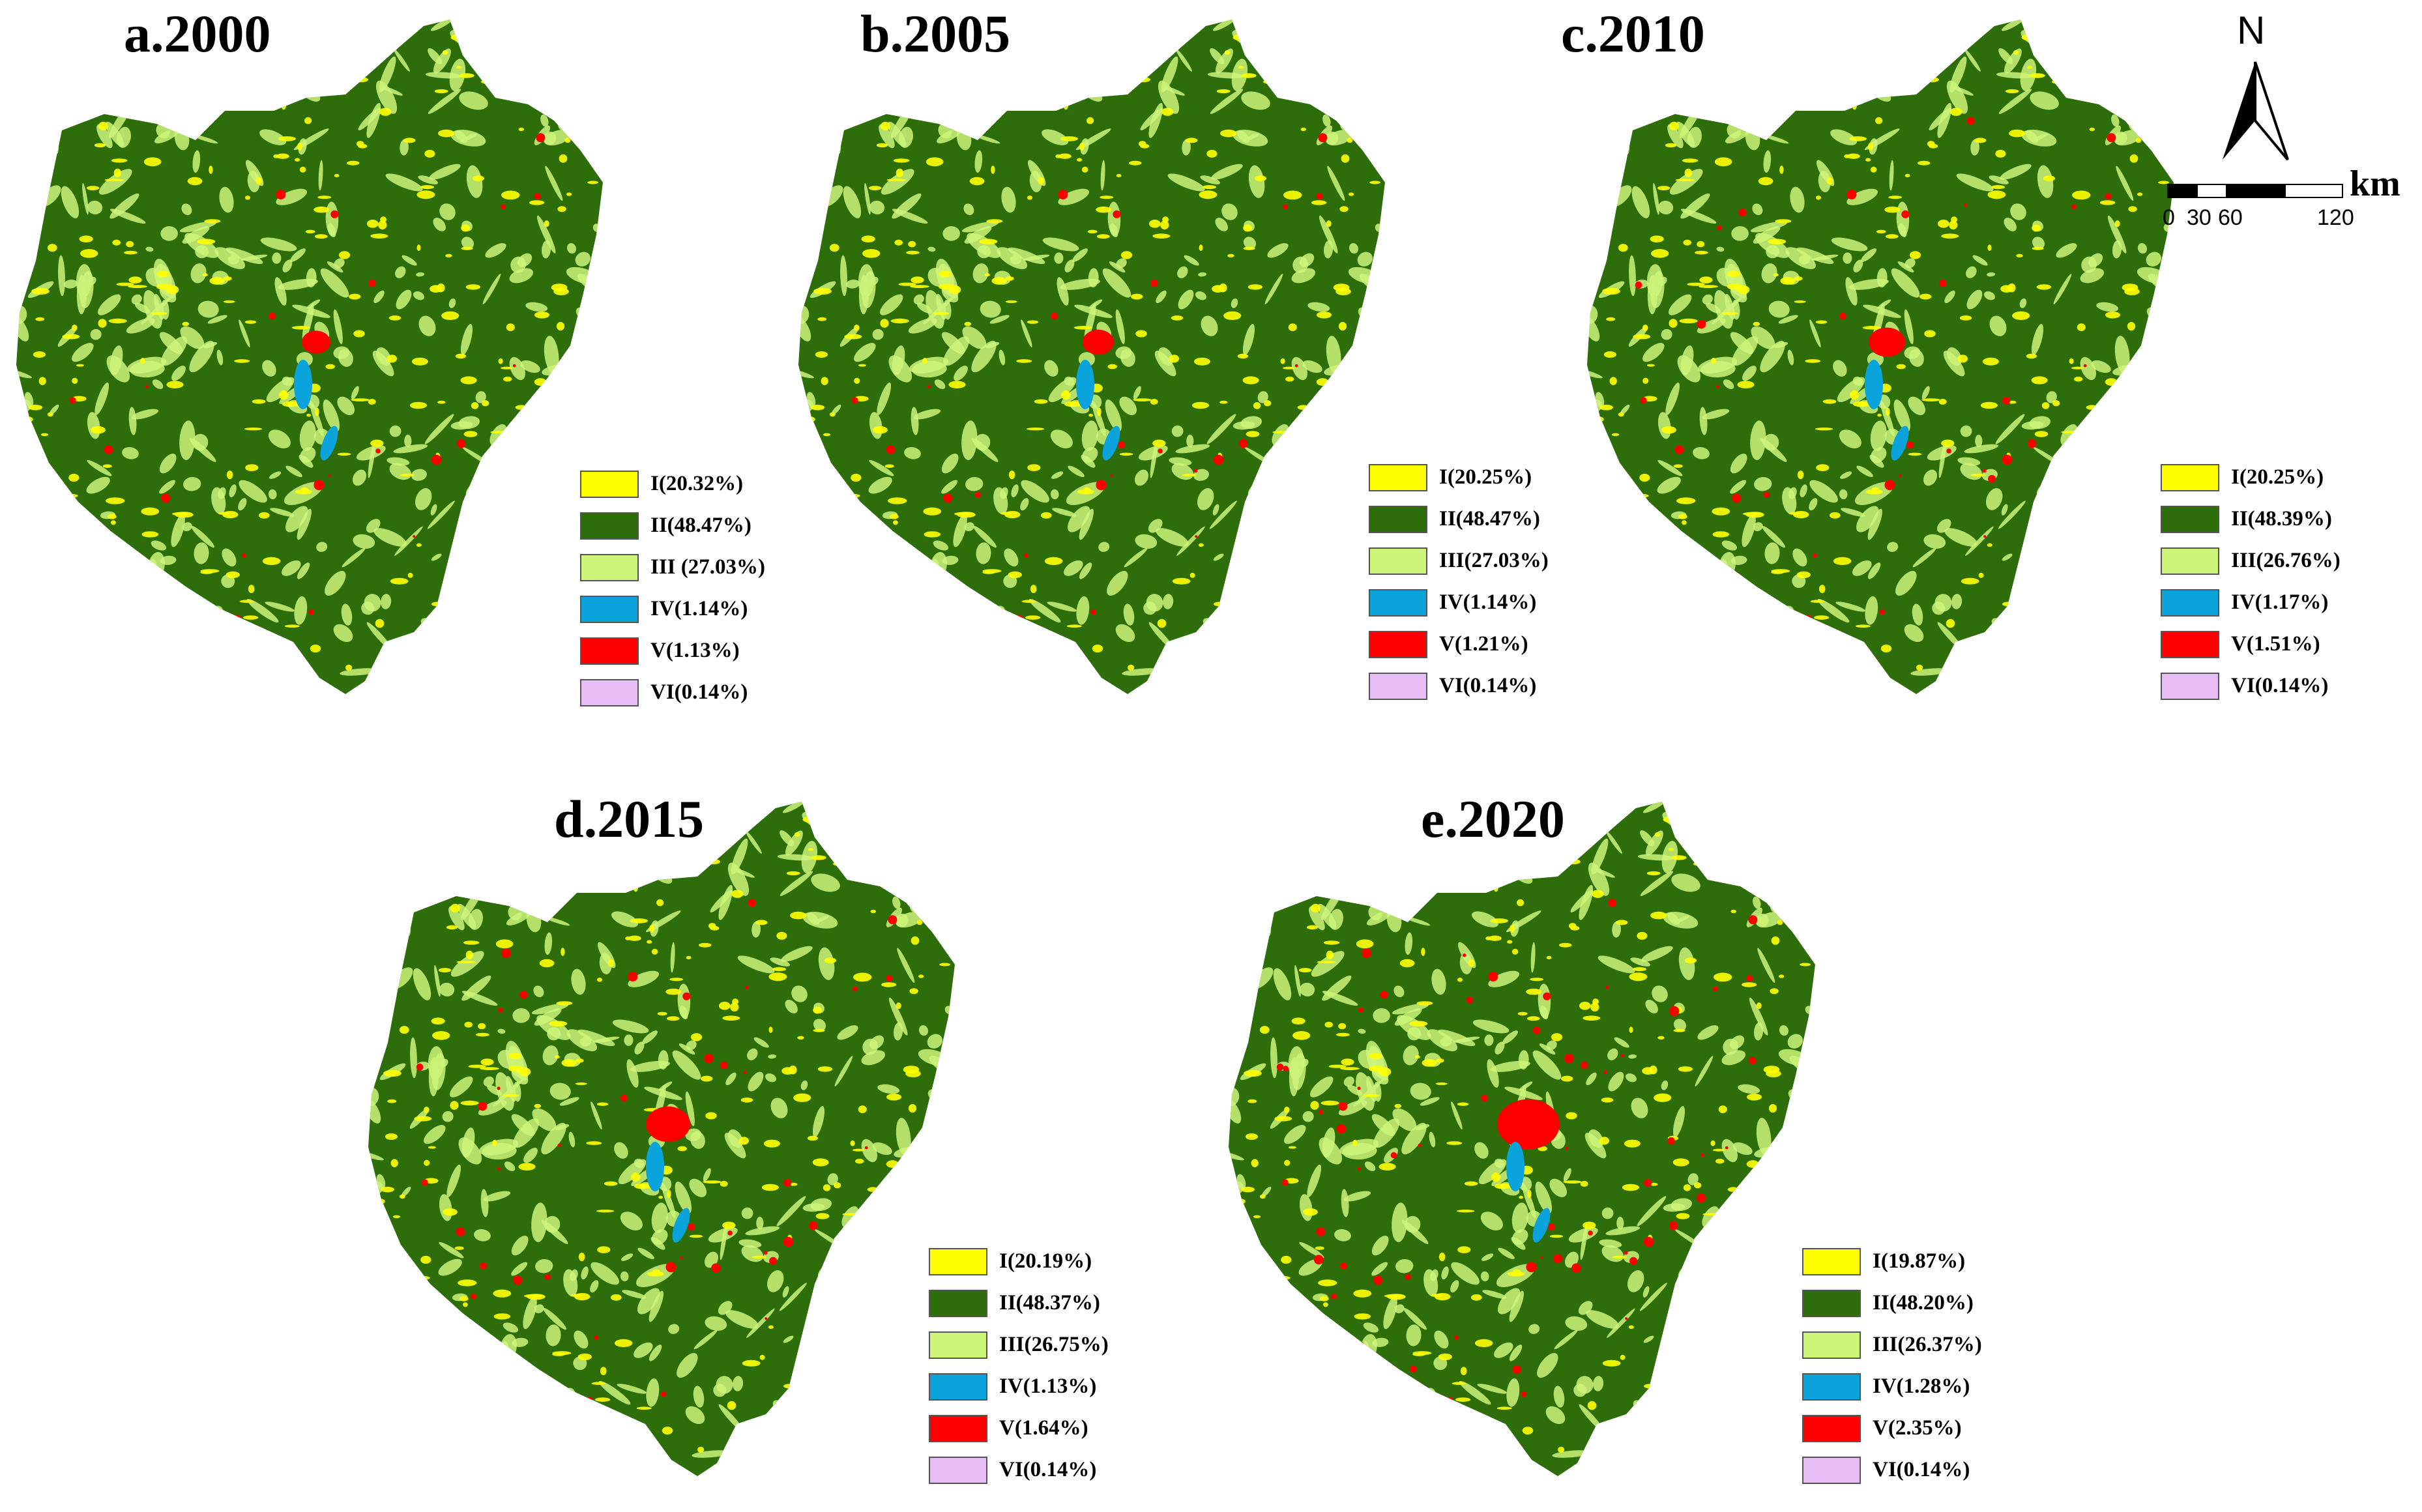 This screenshot has height=1512, width=2422. What do you see at coordinates (1054, 1344) in the screenshot?
I see `legend-label: III(26.75%)` at bounding box center [1054, 1344].